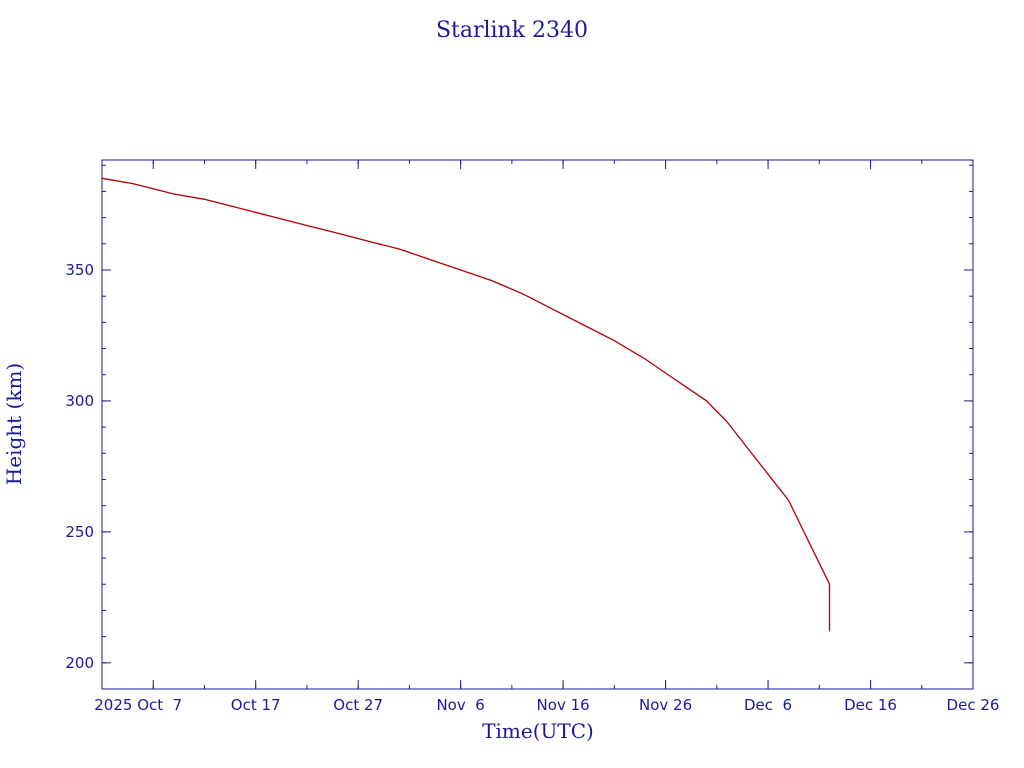 This screenshot has width=1024, height=768. I want to click on x-axis-label: Time(UTC), so click(538, 731).